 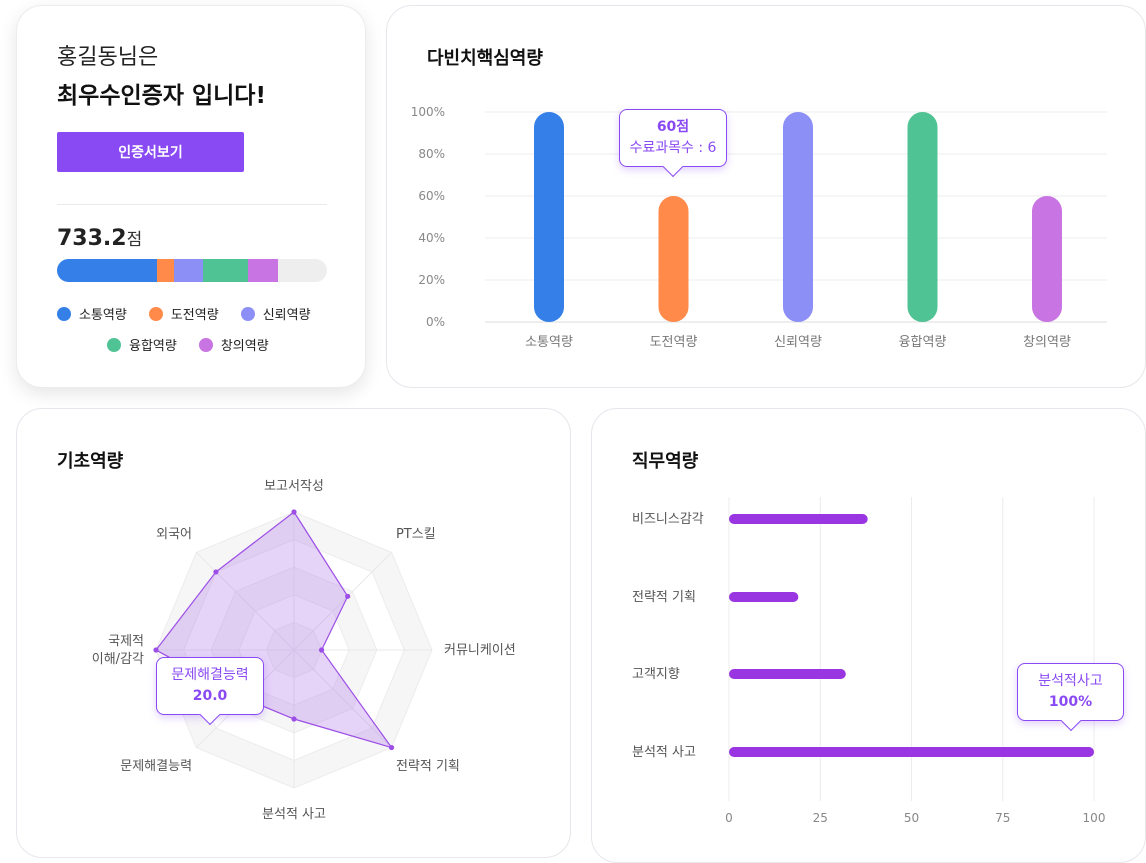 I want to click on radar-axis-label: 분석적 사고, so click(x=294, y=814).